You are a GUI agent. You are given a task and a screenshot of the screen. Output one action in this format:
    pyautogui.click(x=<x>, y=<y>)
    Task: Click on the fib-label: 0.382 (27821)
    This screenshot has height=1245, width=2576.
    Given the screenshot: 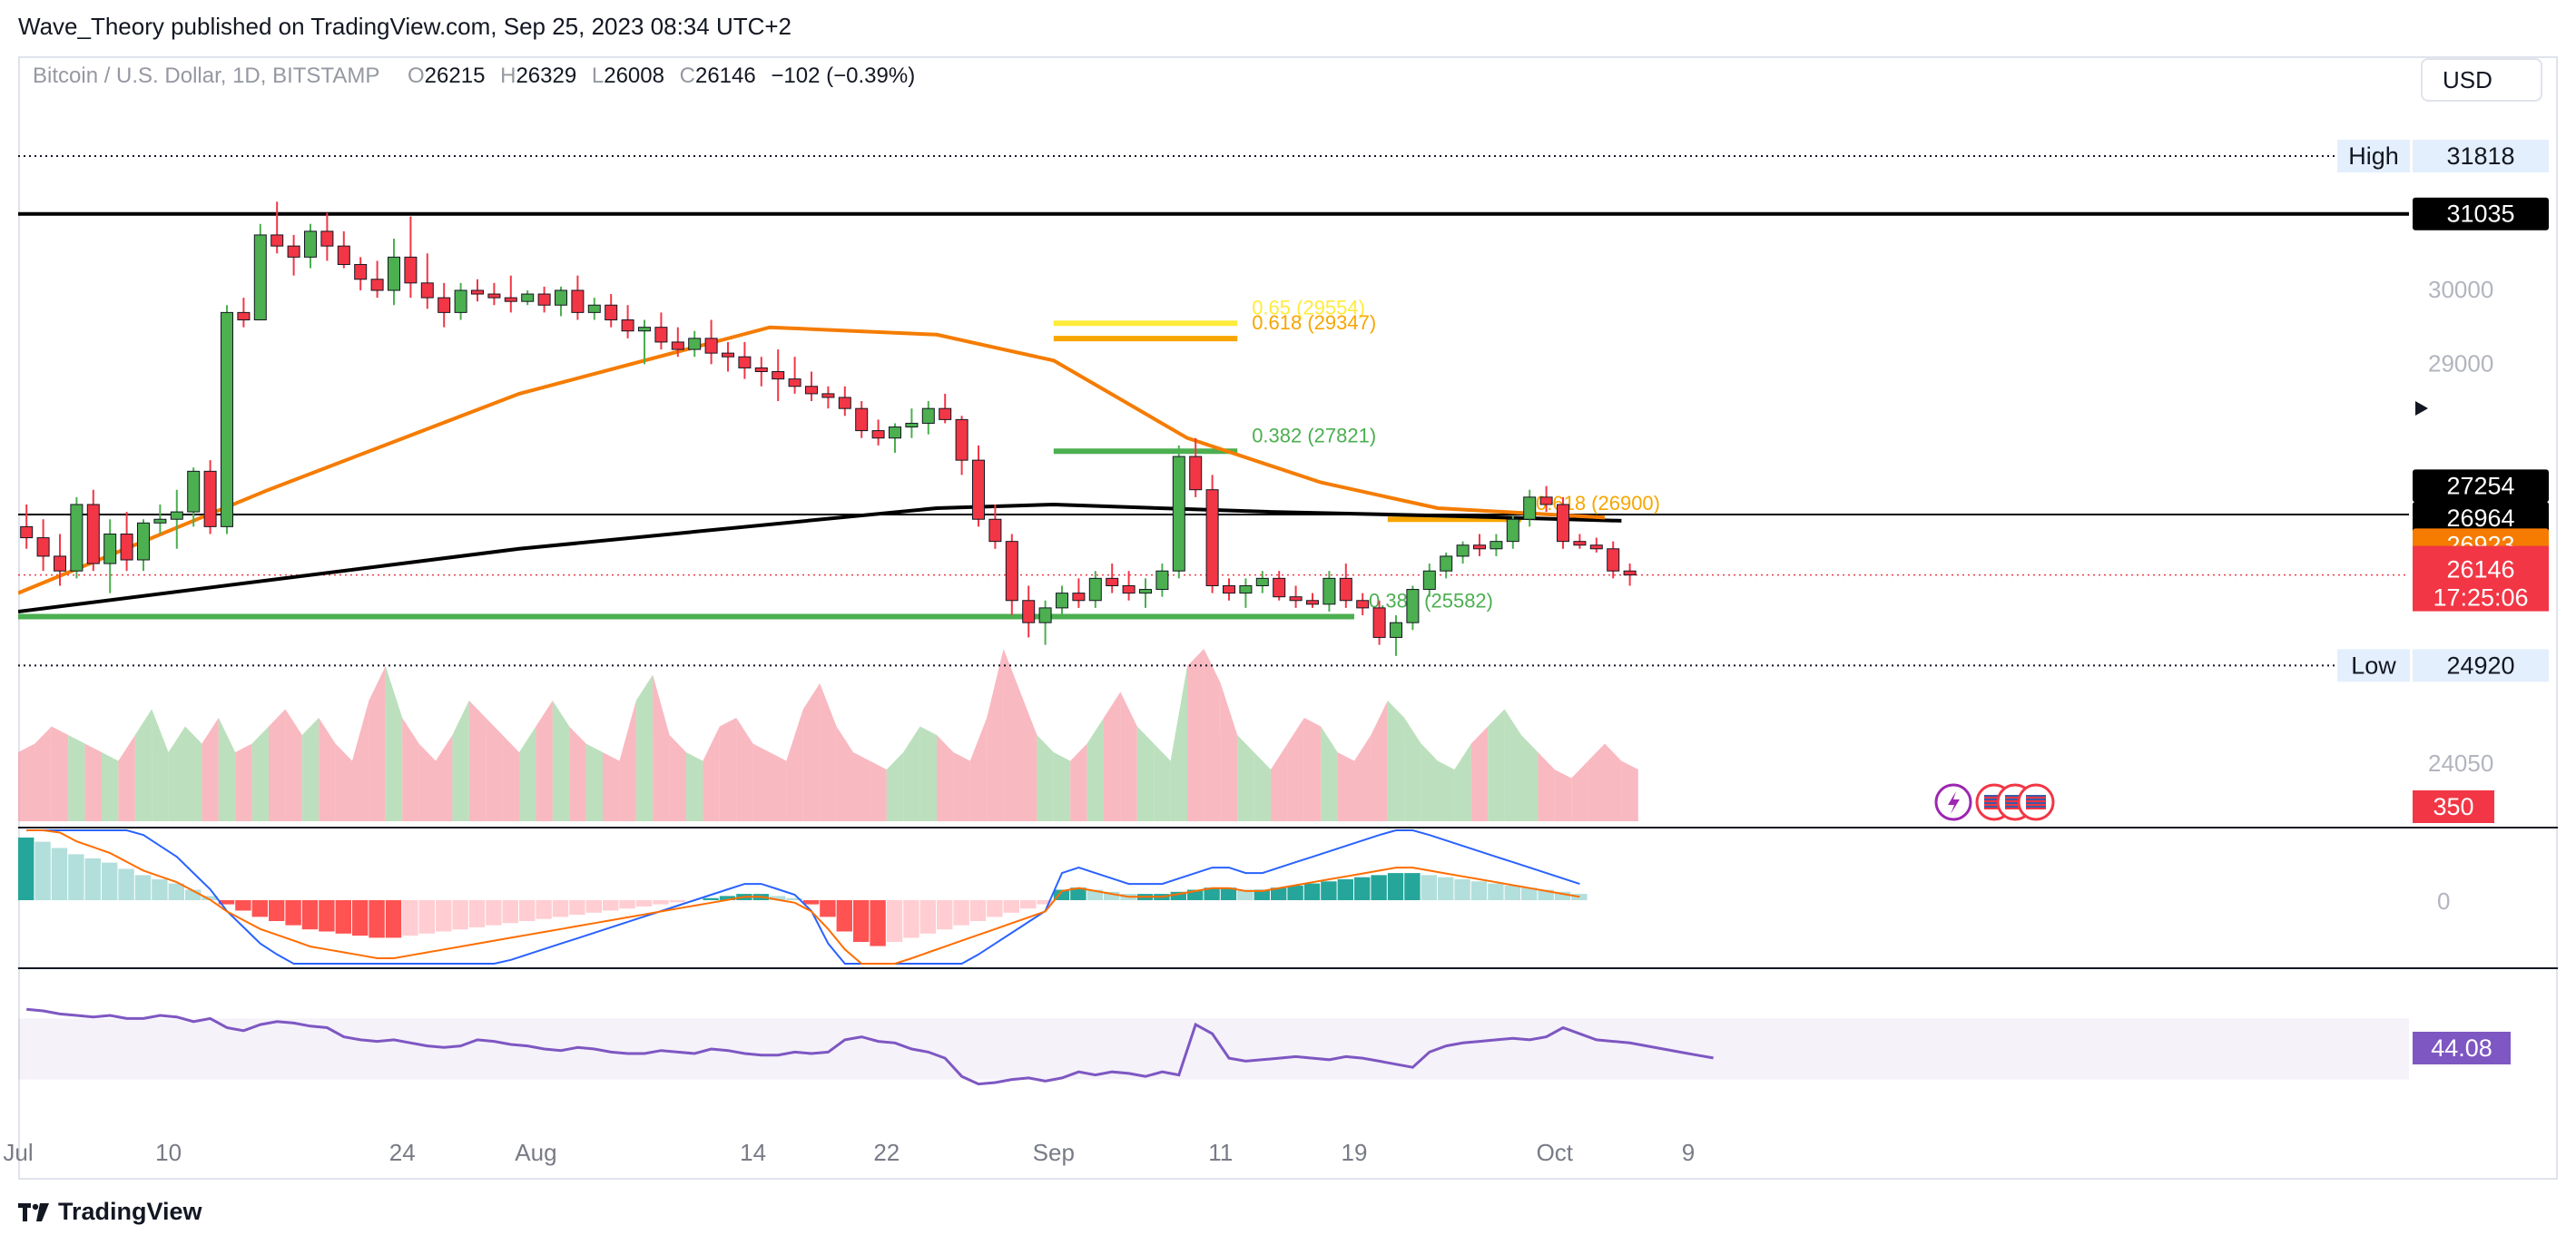 What is the action you would take?
    pyautogui.click(x=1314, y=435)
    